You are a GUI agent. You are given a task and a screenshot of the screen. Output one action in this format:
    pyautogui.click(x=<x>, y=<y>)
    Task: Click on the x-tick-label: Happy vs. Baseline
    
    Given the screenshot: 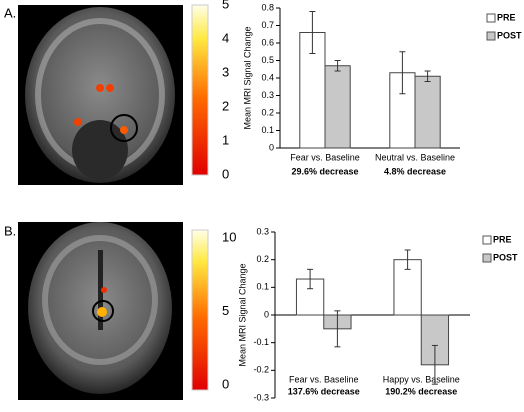 What is the action you would take?
    pyautogui.click(x=421, y=379)
    